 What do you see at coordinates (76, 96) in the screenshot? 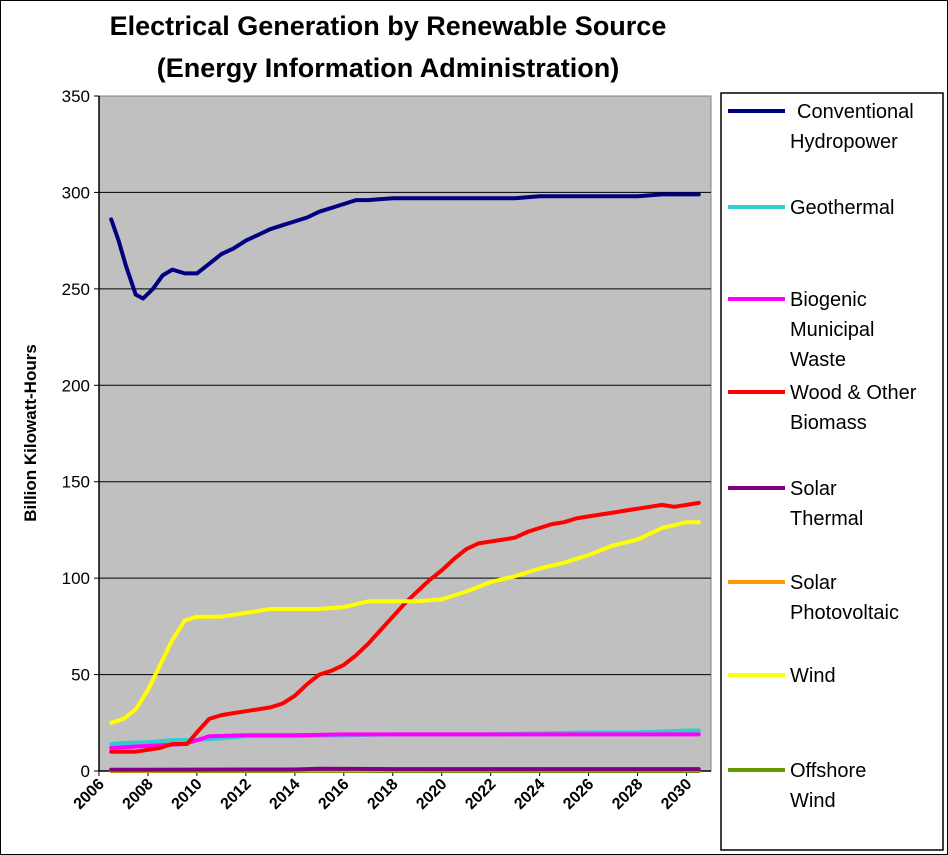
I see `y-tick-label: 350` at bounding box center [76, 96].